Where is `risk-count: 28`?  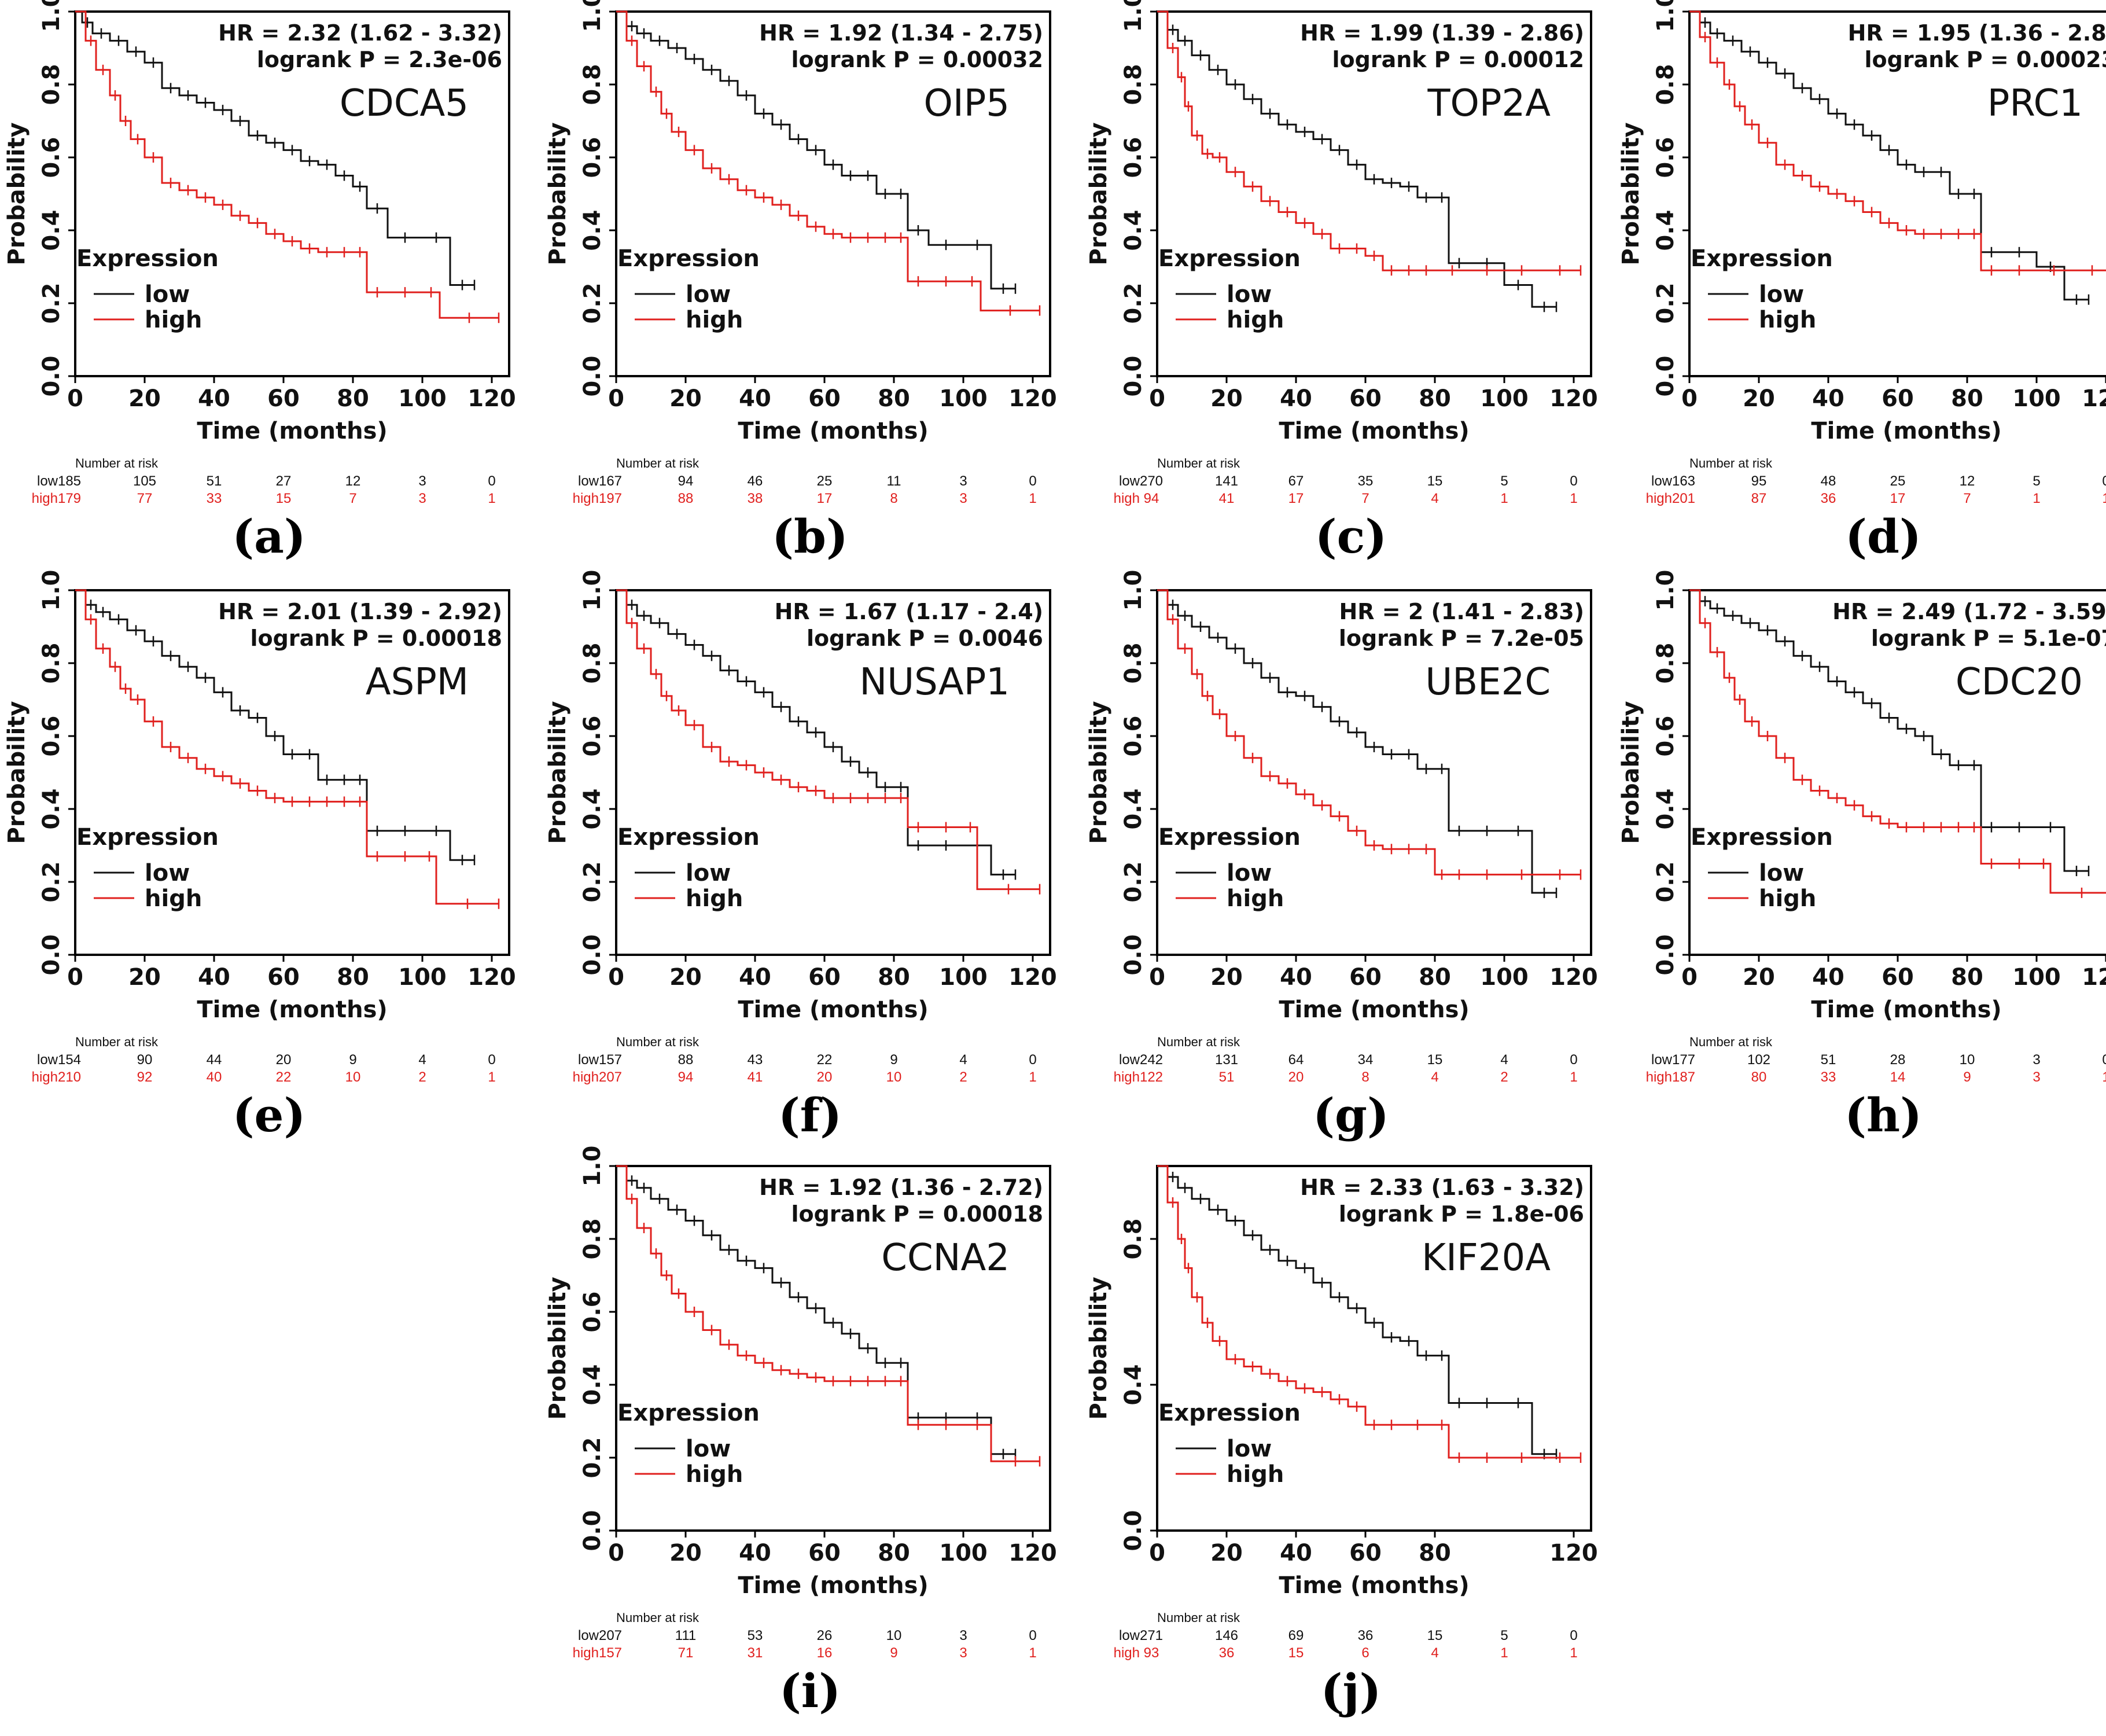 risk-count: 28 is located at coordinates (1898, 1060).